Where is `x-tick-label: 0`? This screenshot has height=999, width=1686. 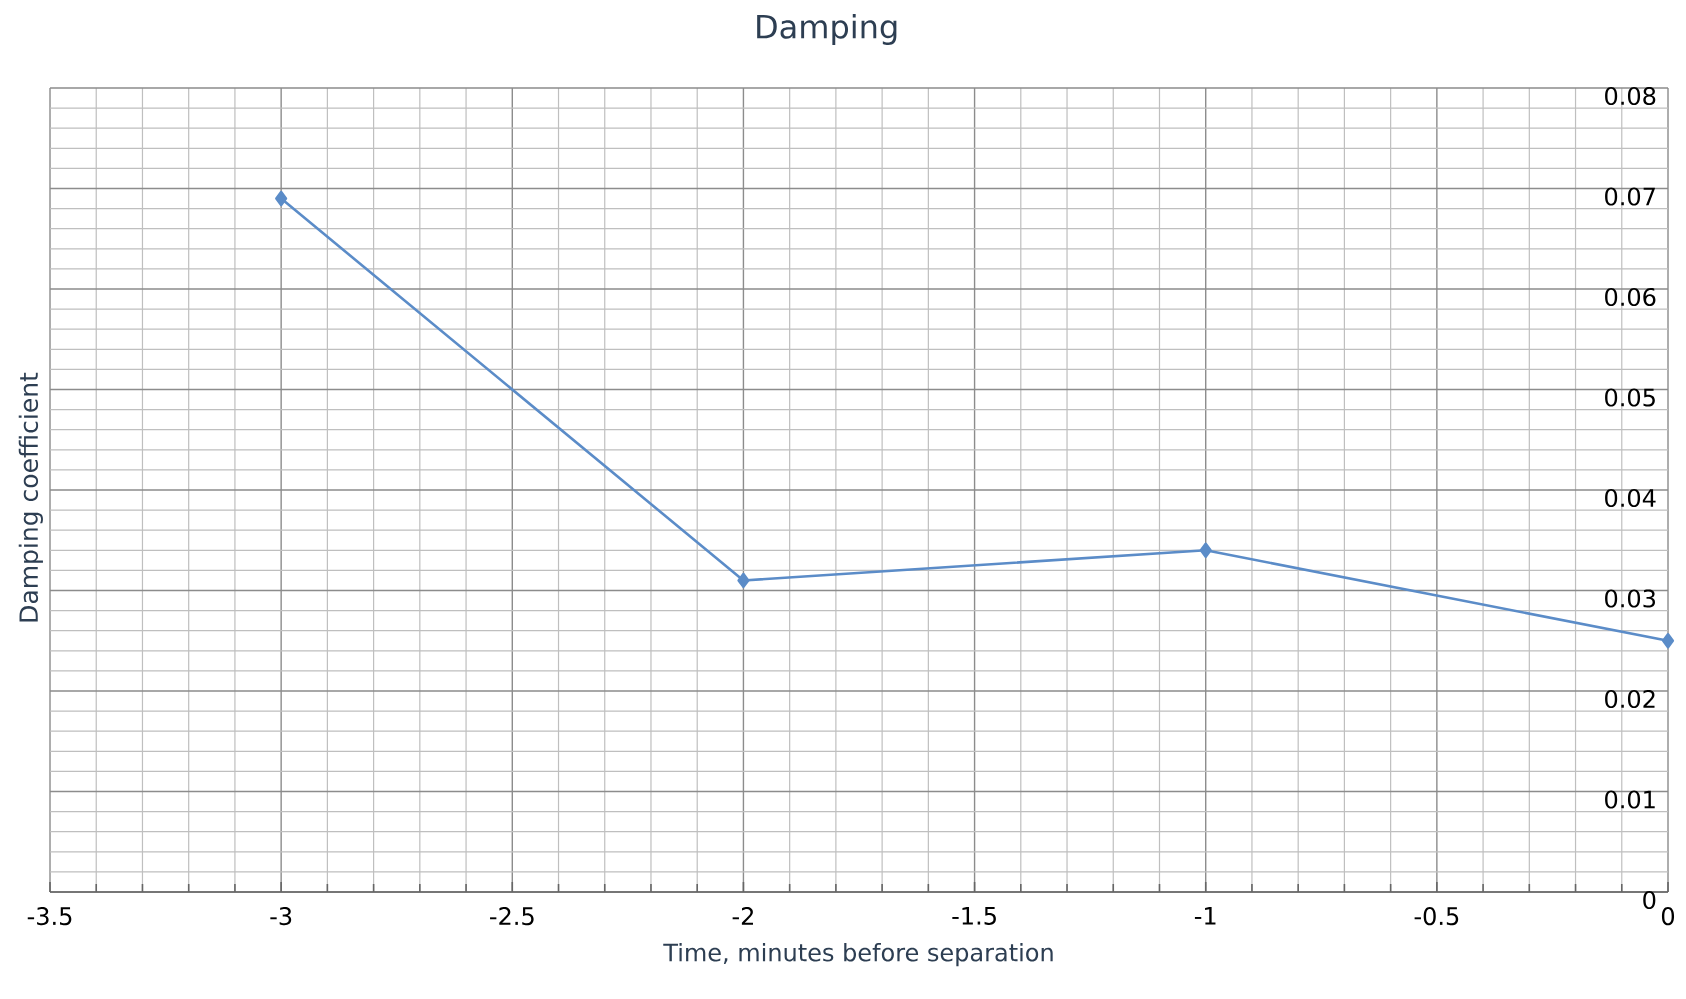 x-tick-label: 0 is located at coordinates (1668, 916).